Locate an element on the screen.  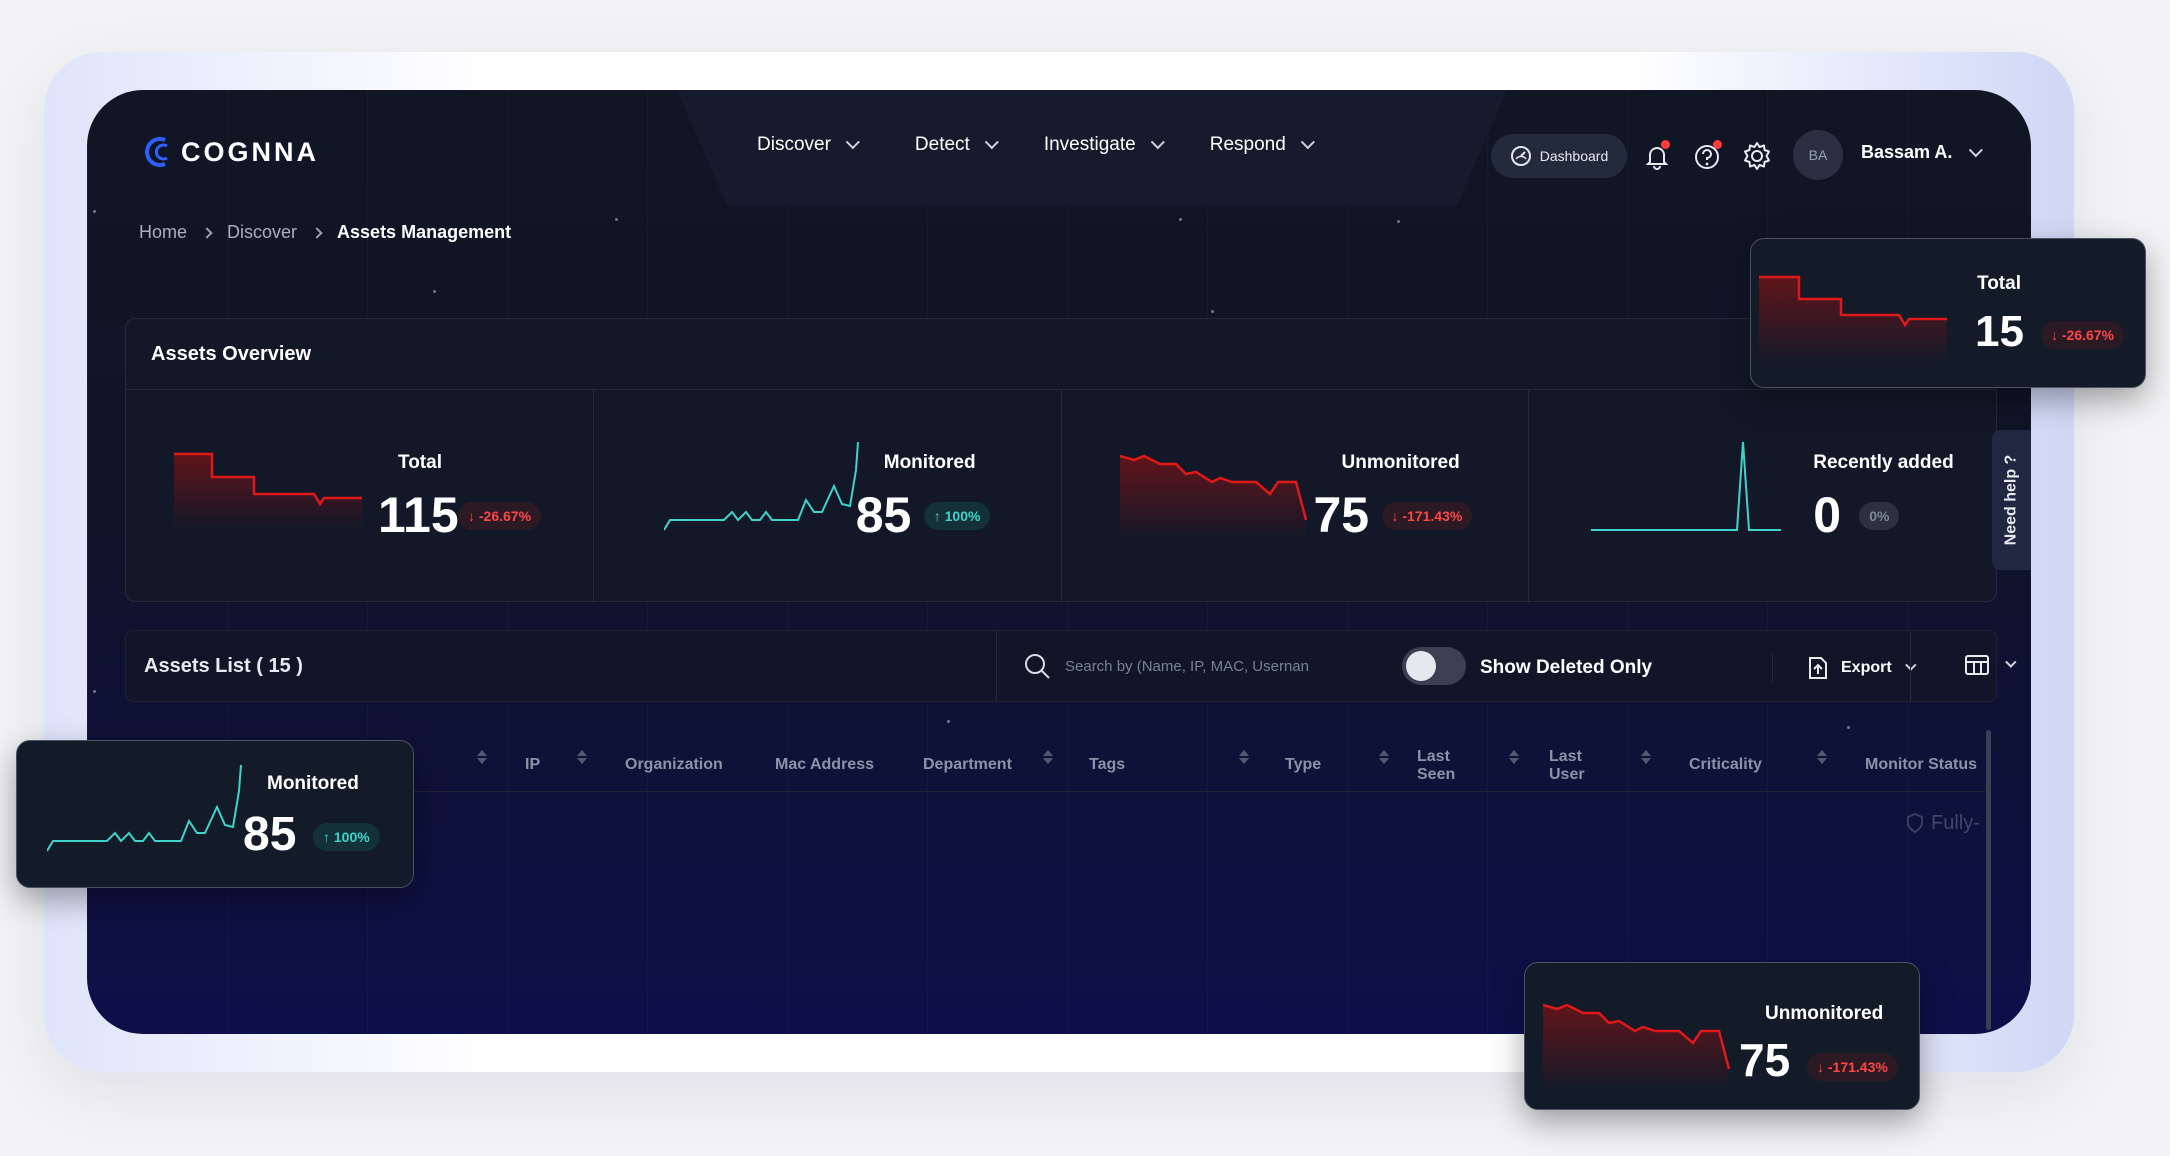
user-menu: Bassam A. is located at coordinates (1922, 152).